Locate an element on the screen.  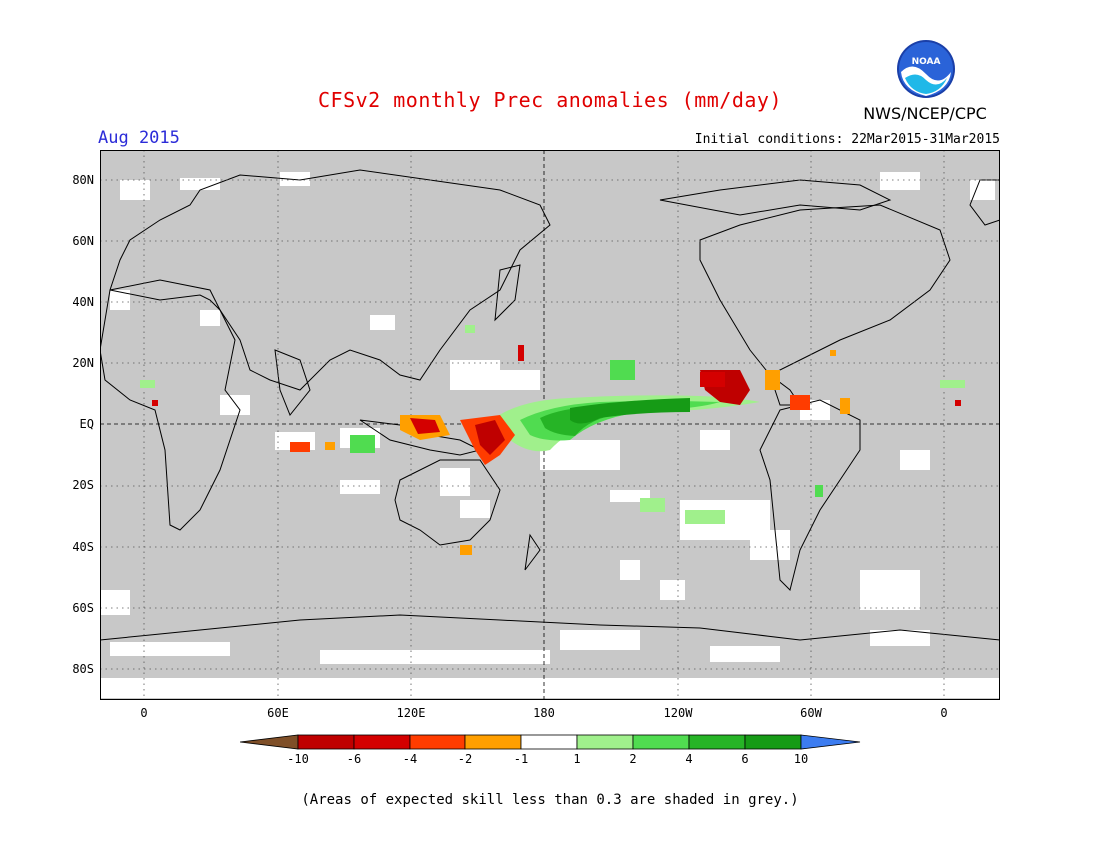
legend-label-2: 2 is located at coordinates (633, 759).